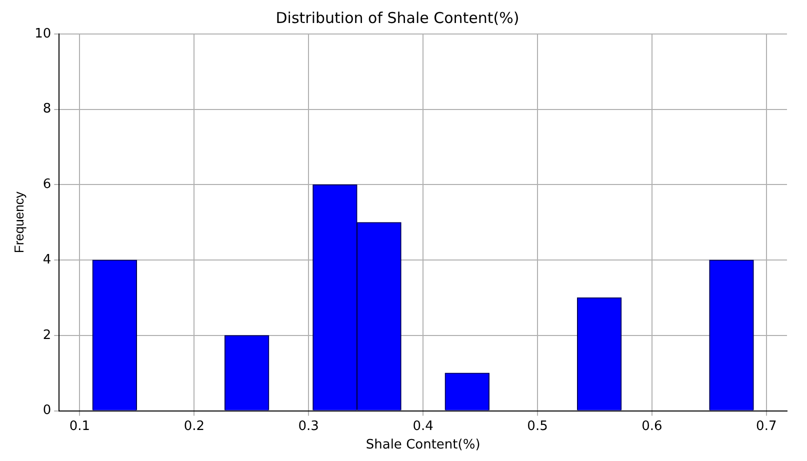 This screenshot has width=807, height=461. I want to click on x-tick-label: 0.1, so click(79, 426).